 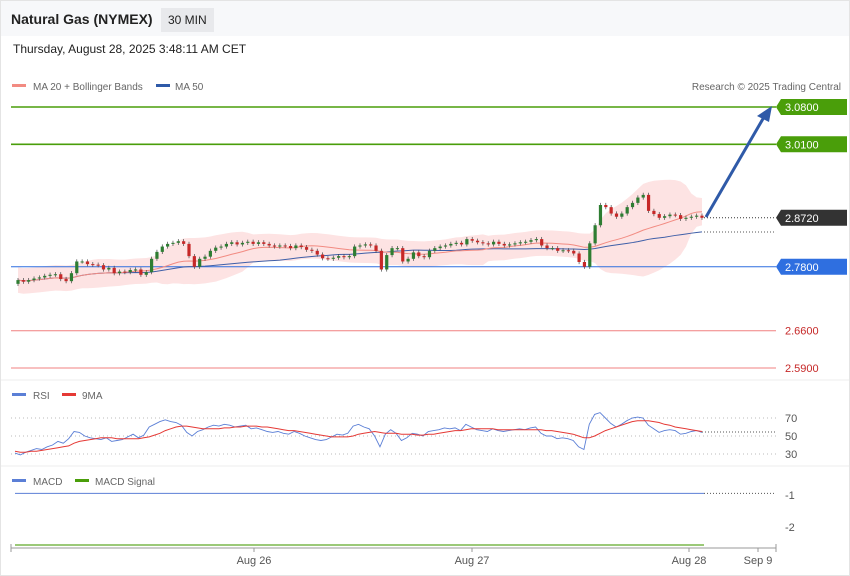 What do you see at coordinates (47, 482) in the screenshot?
I see `macd-legend-label: MACD` at bounding box center [47, 482].